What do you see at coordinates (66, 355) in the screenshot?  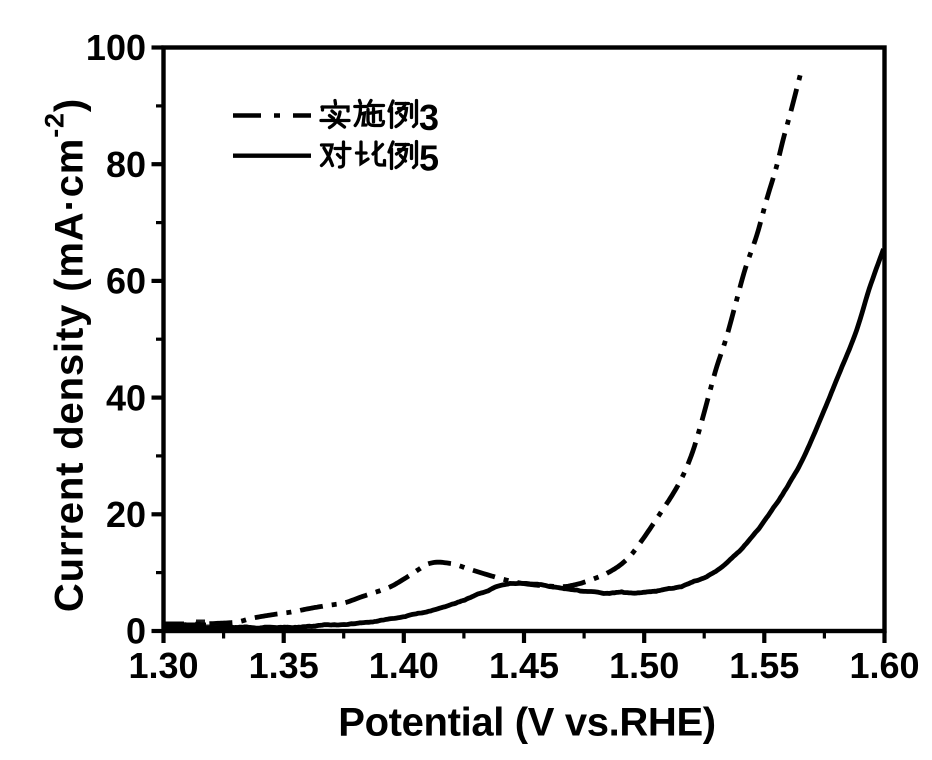 I see `svg-text: Current density (mA·cm-2)` at bounding box center [66, 355].